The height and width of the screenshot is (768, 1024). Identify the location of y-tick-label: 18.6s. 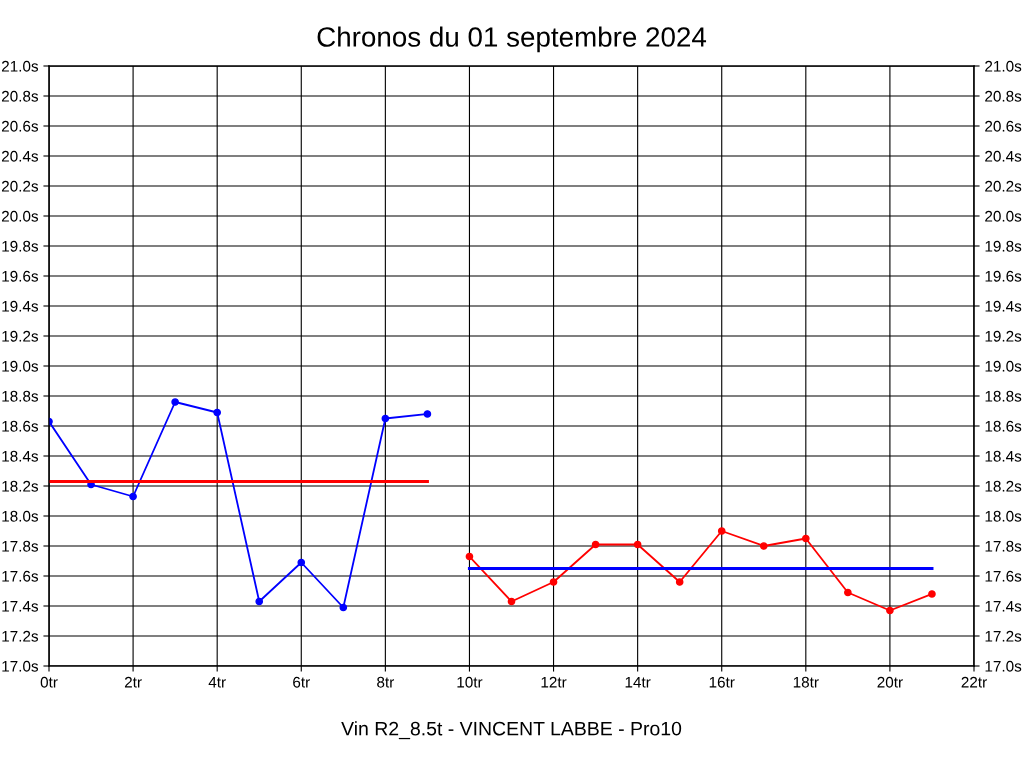
(20, 426).